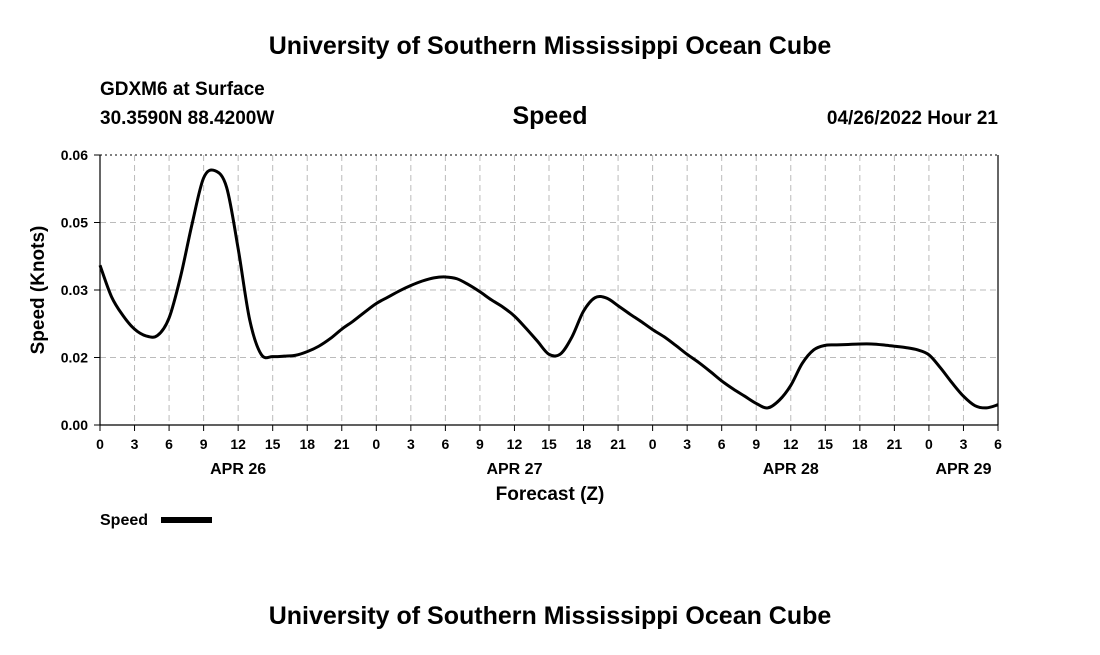 This screenshot has width=1100, height=655. What do you see at coordinates (600, 469) in the screenshot?
I see `date-labels: APR 26 APR 27 APR 28 APR 29` at bounding box center [600, 469].